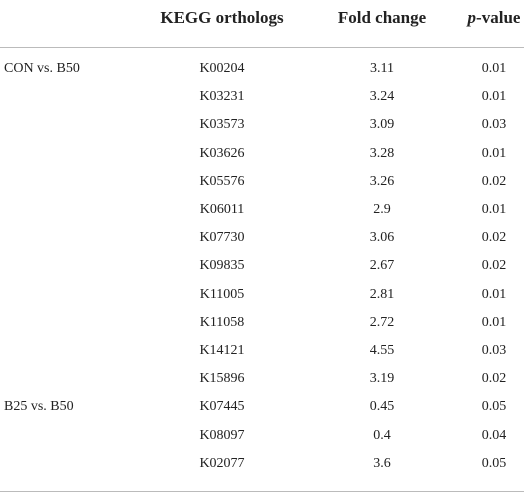  I want to click on group-label: B25 vs. B50, so click(39, 407).